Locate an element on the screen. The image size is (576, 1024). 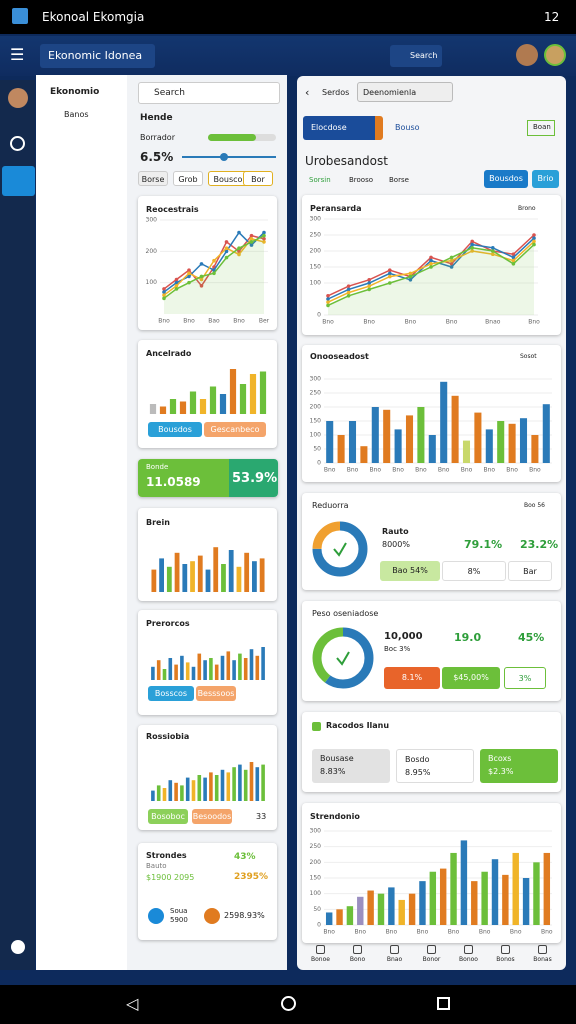
button: Bor is located at coordinates (258, 178).